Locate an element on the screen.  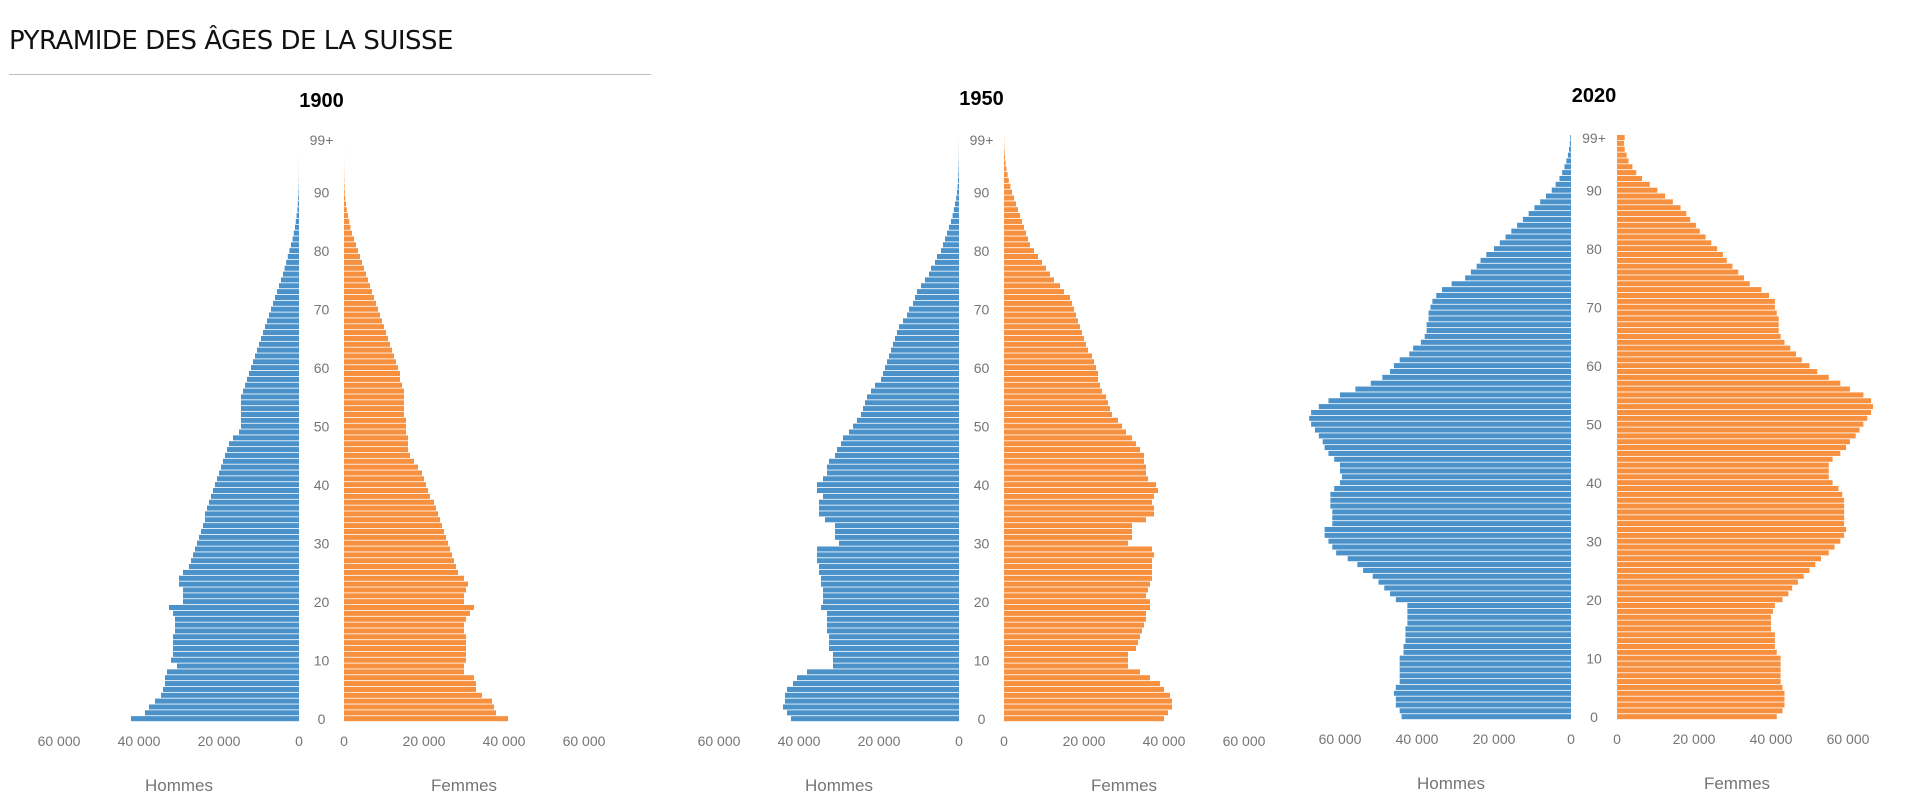
x-tick-label-hommes: 60 000 is located at coordinates (719, 741).